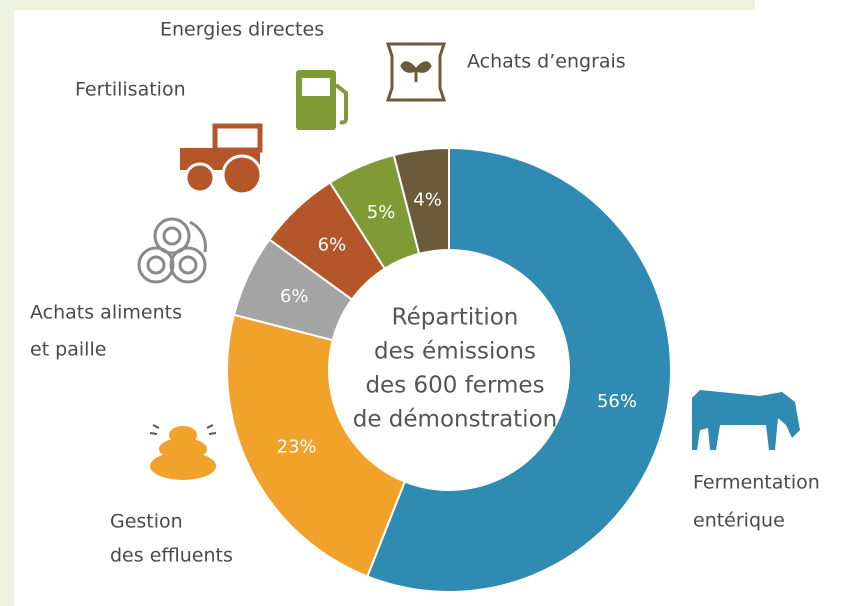  I want to click on category-label: Gestion, so click(146, 522).